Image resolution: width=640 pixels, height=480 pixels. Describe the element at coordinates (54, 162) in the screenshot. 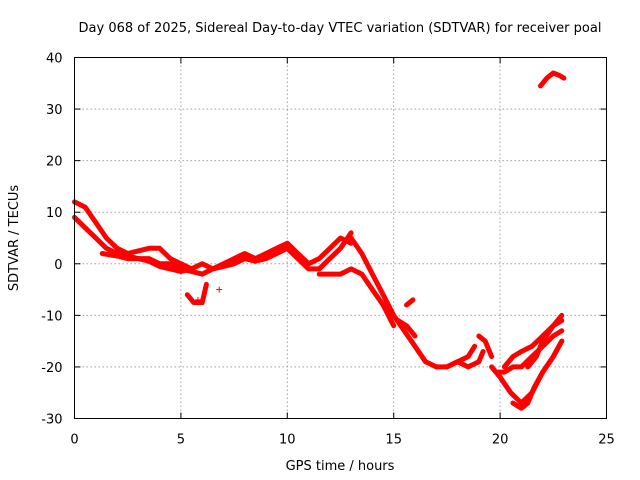

I see `y-tick-label: 20` at that location.